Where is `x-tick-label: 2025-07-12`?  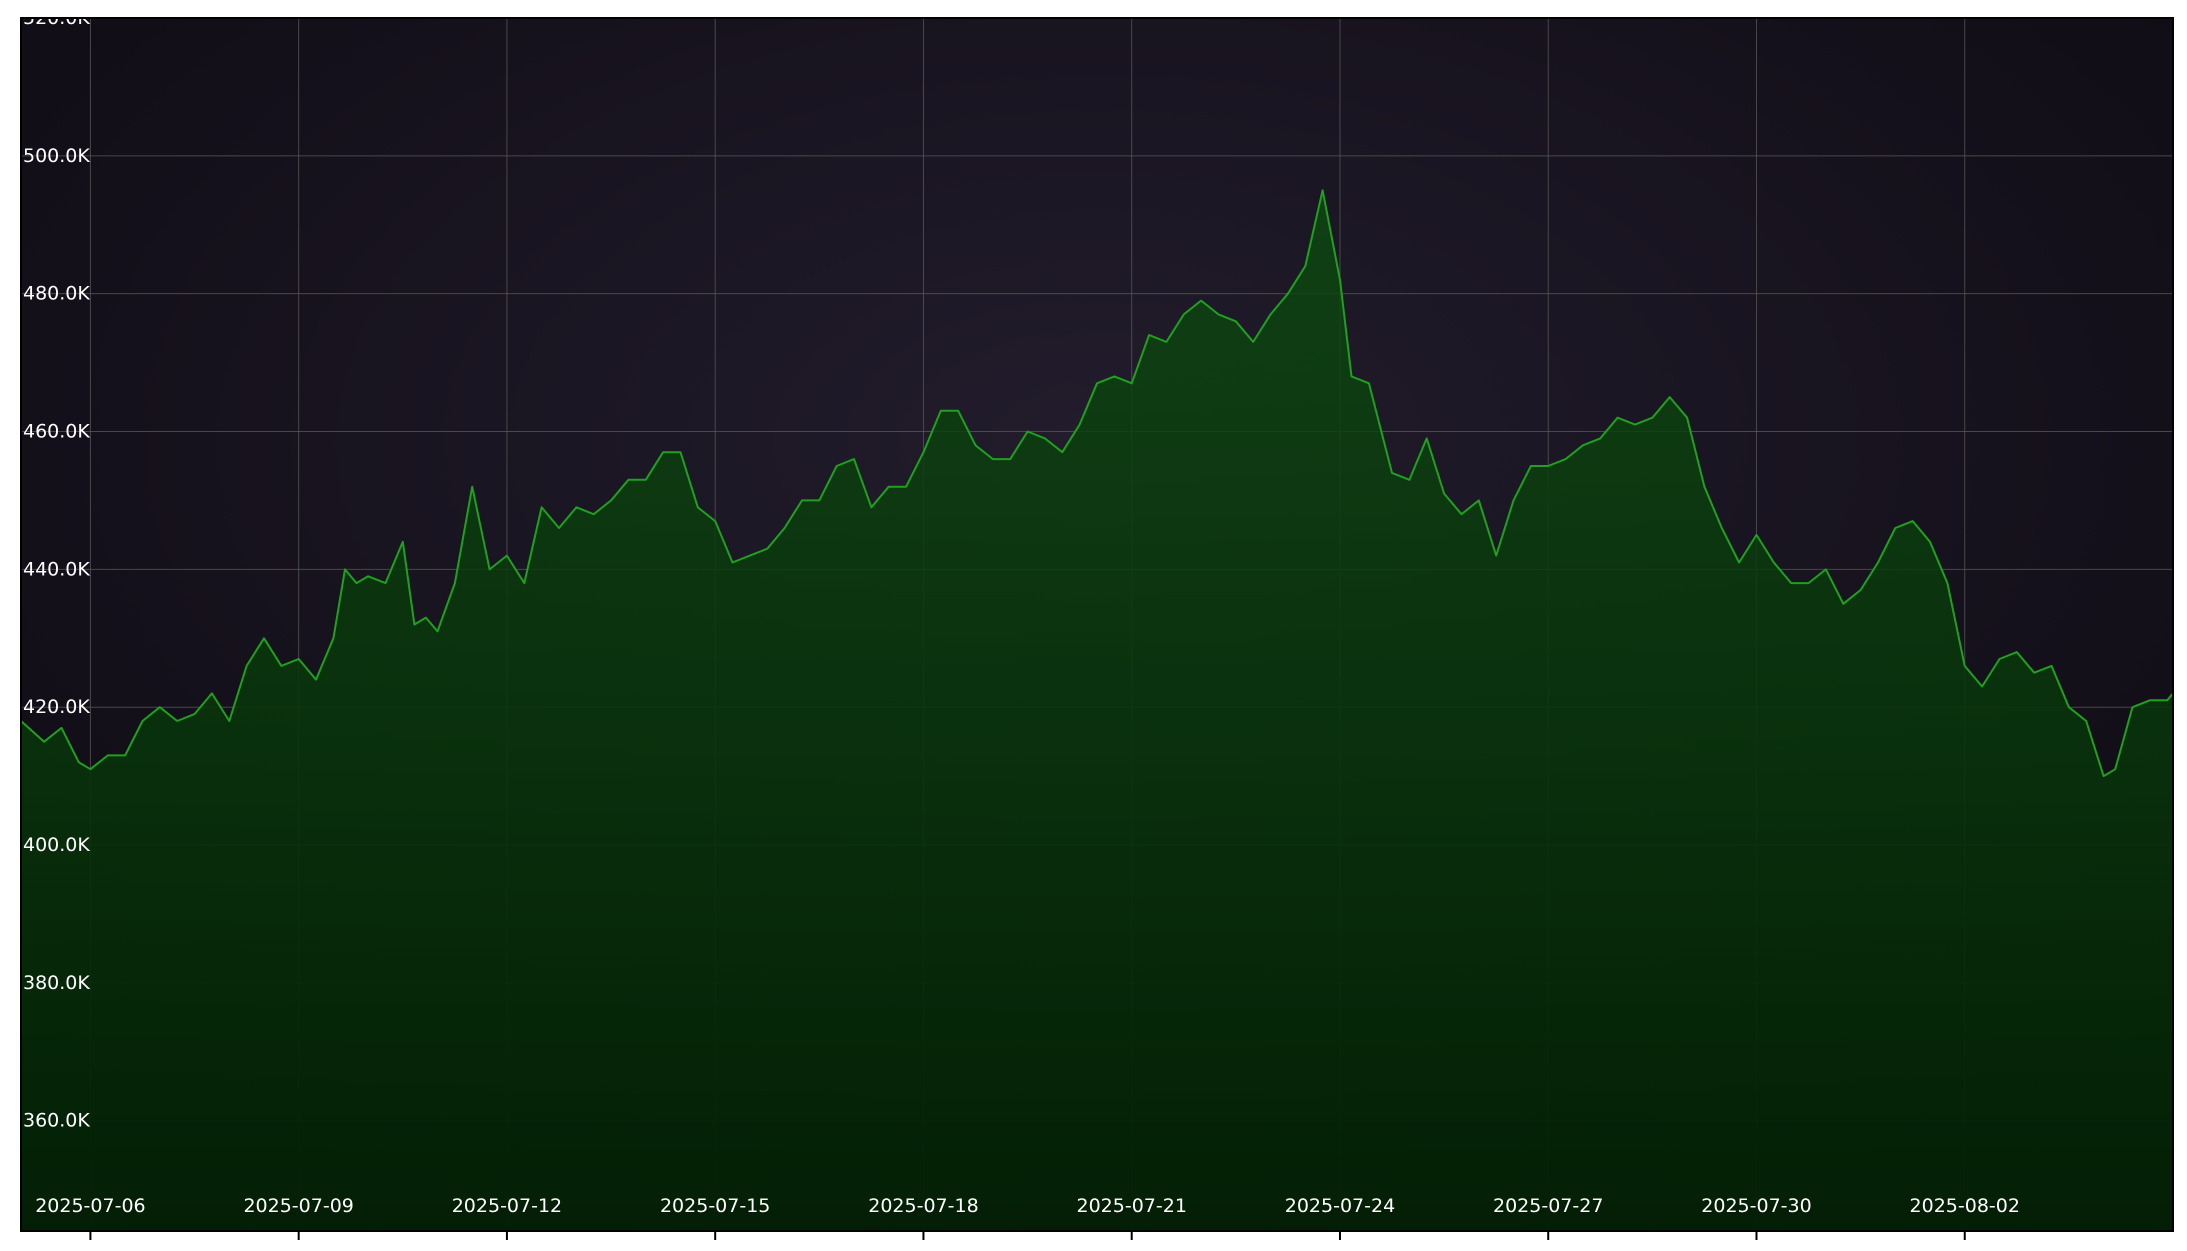
x-tick-label: 2025-07-12 is located at coordinates (507, 1206).